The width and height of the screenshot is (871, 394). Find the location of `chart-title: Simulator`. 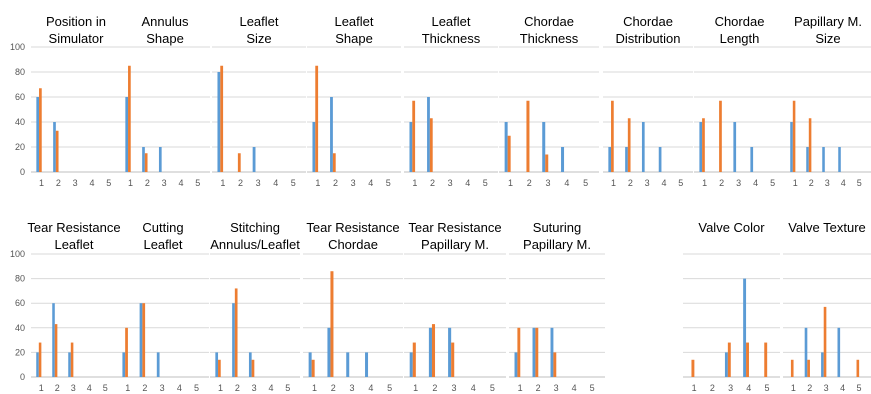

chart-title: Simulator is located at coordinates (77, 38).